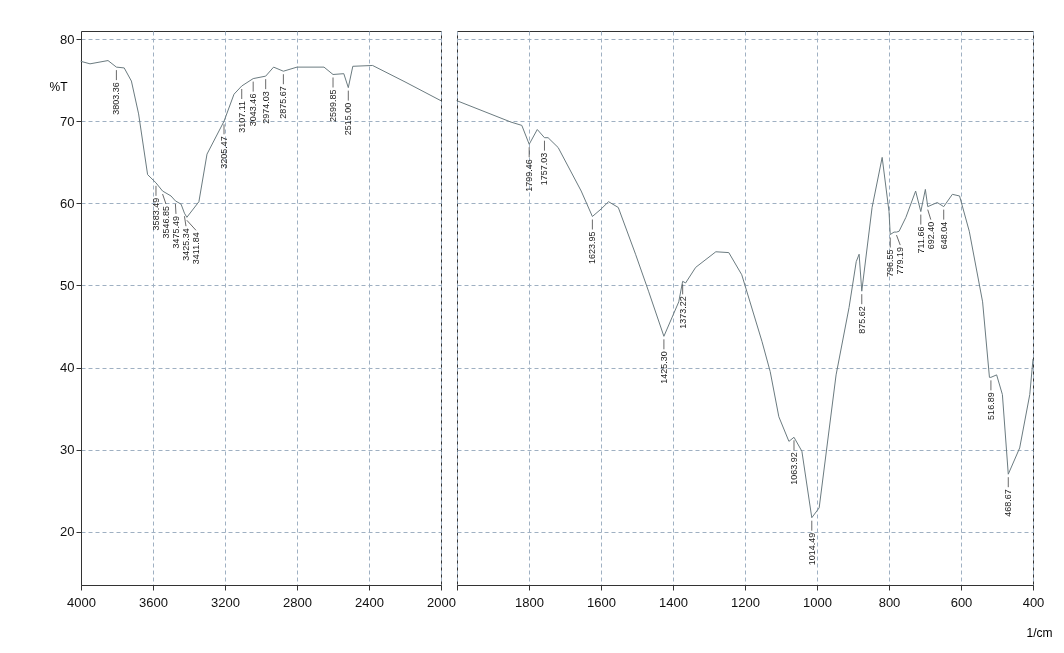 Image resolution: width=1064 pixels, height=653 pixels. I want to click on x-tick-label: 400, so click(1033, 602).